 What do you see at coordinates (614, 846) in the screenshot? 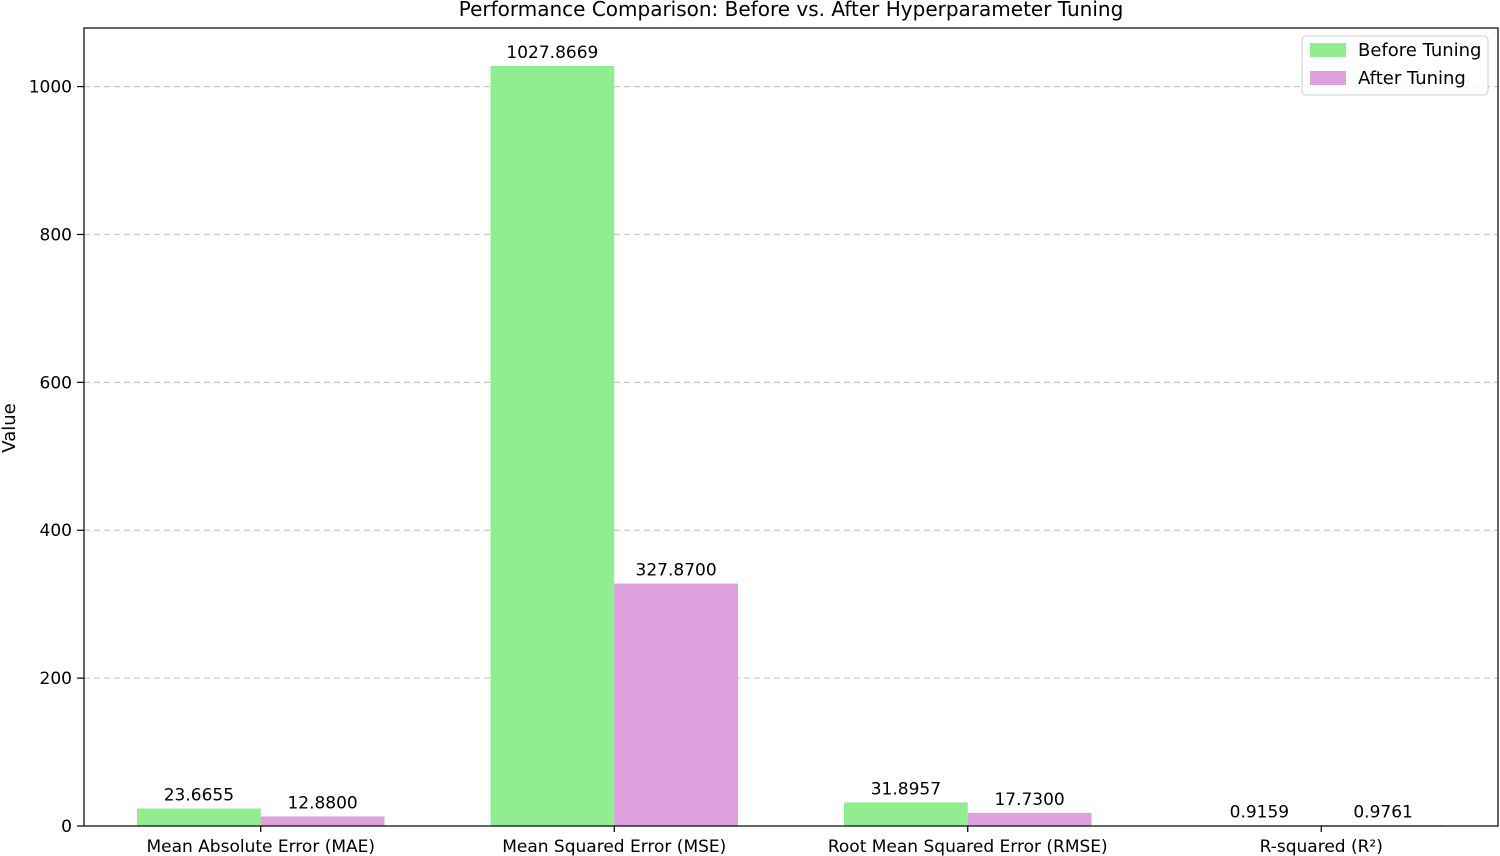
I see `x-tick-label: Mean Squared Error (MSE)` at bounding box center [614, 846].